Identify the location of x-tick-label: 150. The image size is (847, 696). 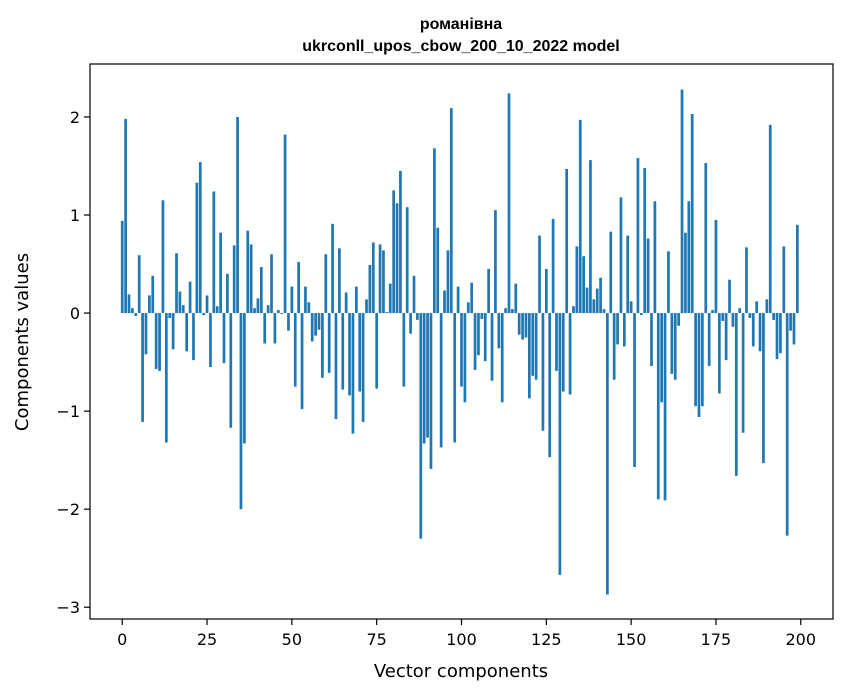
(631, 639).